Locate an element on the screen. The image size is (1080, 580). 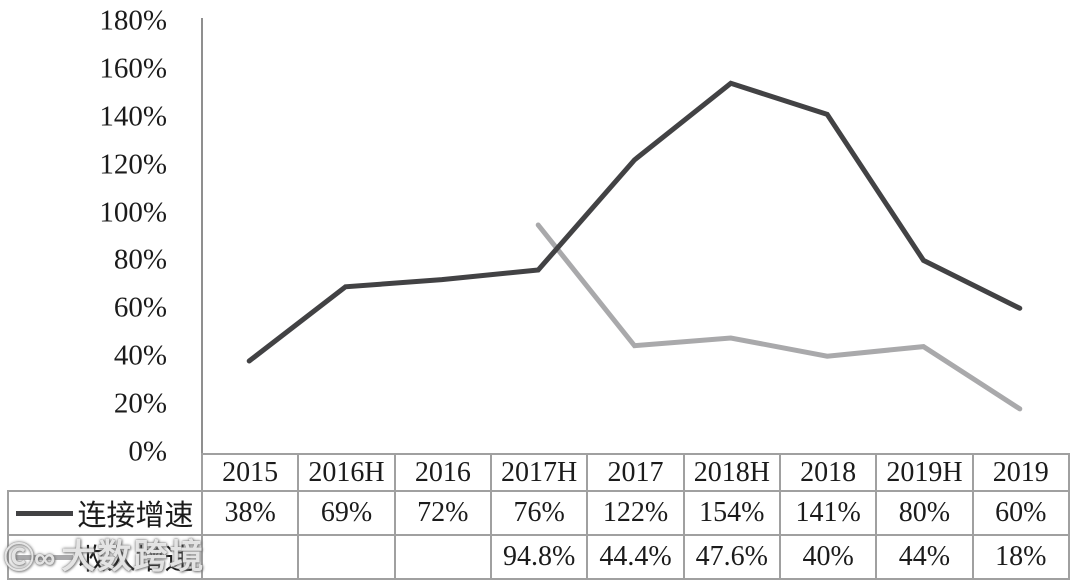
y-axis-tick-label: 180% is located at coordinates (133, 20).